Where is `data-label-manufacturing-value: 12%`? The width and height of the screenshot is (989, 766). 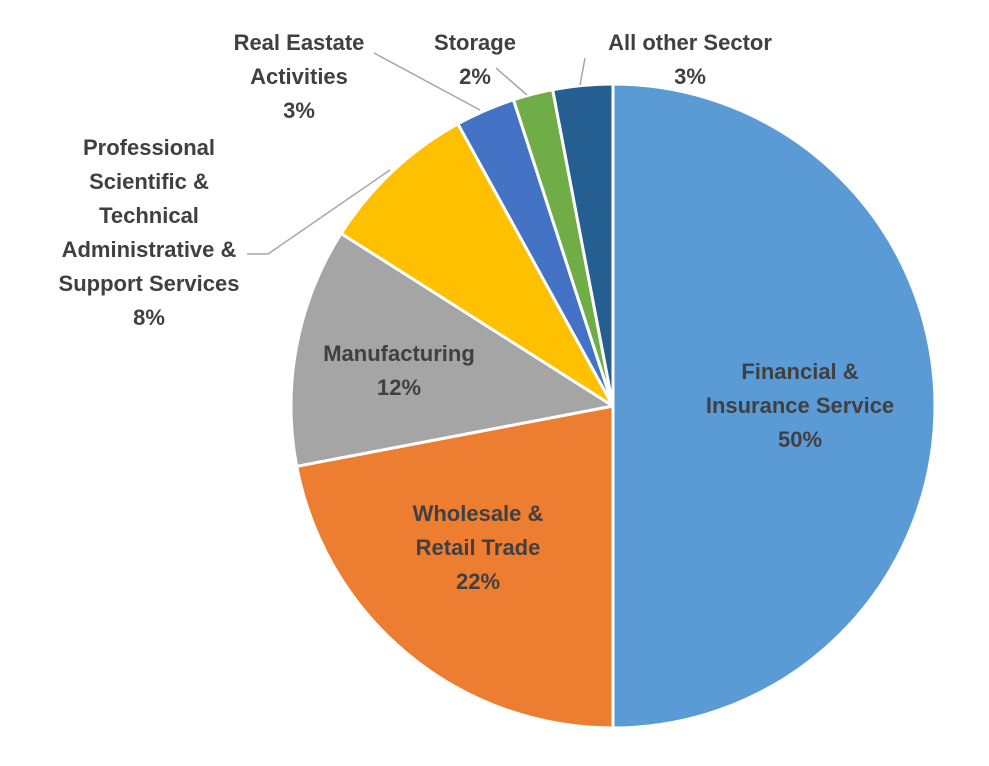
data-label-manufacturing-value: 12% is located at coordinates (399, 387).